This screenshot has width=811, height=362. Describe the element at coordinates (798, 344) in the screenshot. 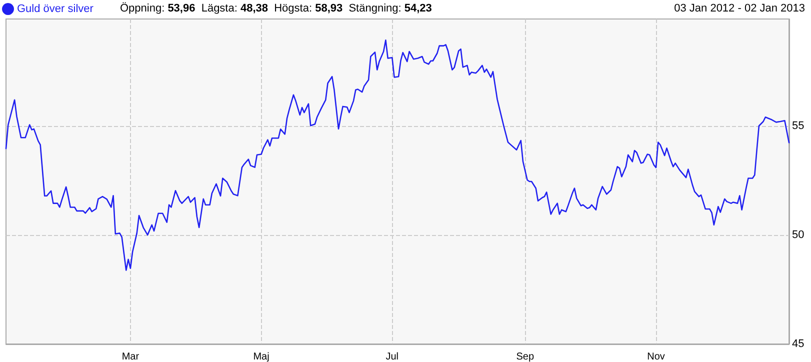

I see `y-tick-label: 45` at that location.